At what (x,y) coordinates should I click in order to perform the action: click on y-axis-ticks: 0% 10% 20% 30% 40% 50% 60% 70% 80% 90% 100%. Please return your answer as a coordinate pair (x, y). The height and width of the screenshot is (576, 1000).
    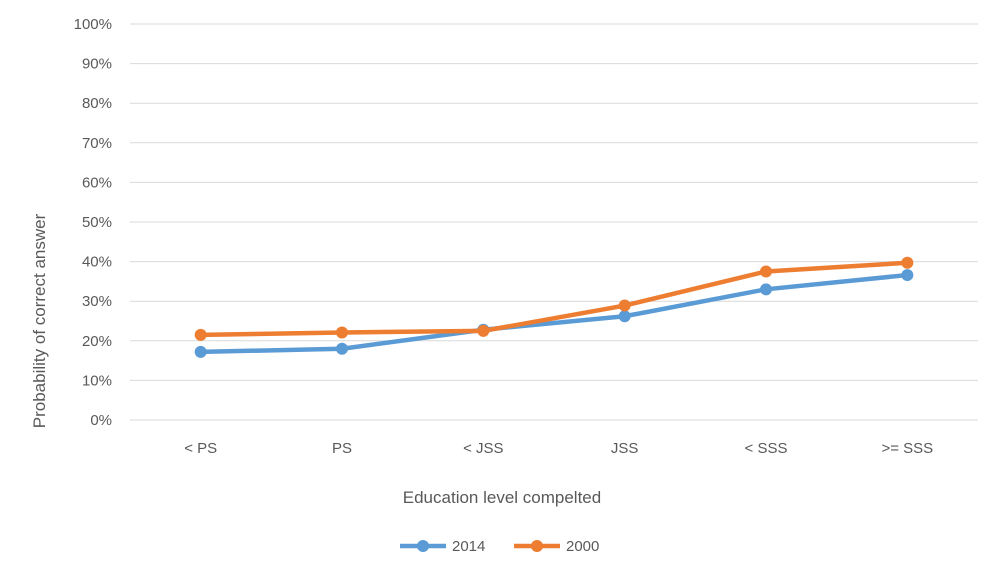
    Looking at the image, I should click on (93, 222).